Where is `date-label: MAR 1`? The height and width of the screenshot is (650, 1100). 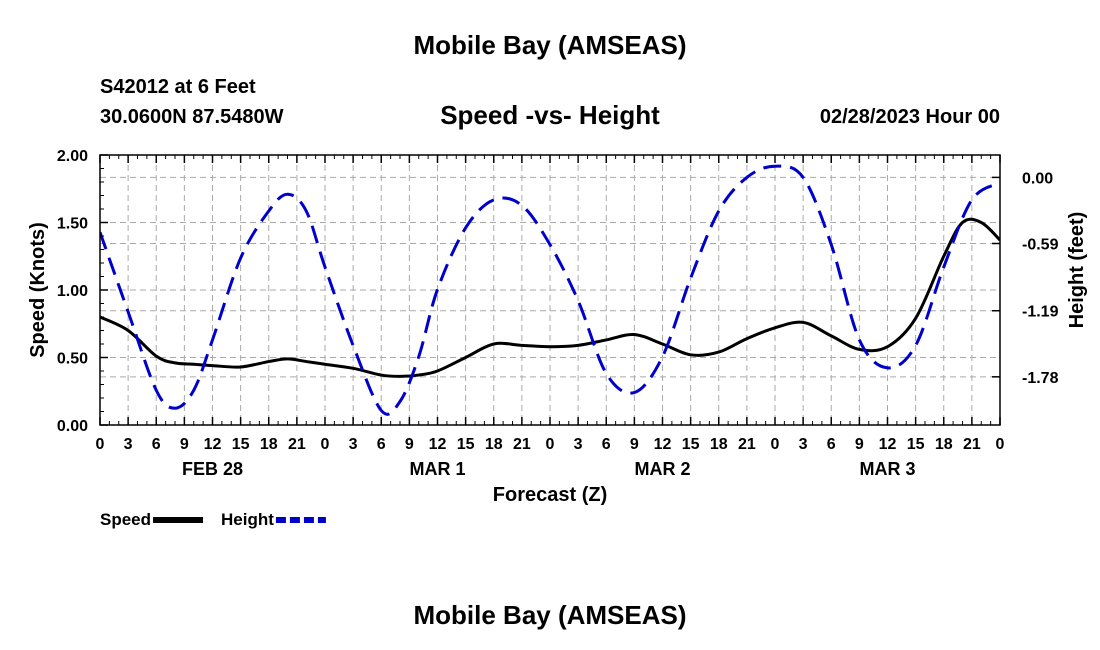 date-label: MAR 1 is located at coordinates (437, 469).